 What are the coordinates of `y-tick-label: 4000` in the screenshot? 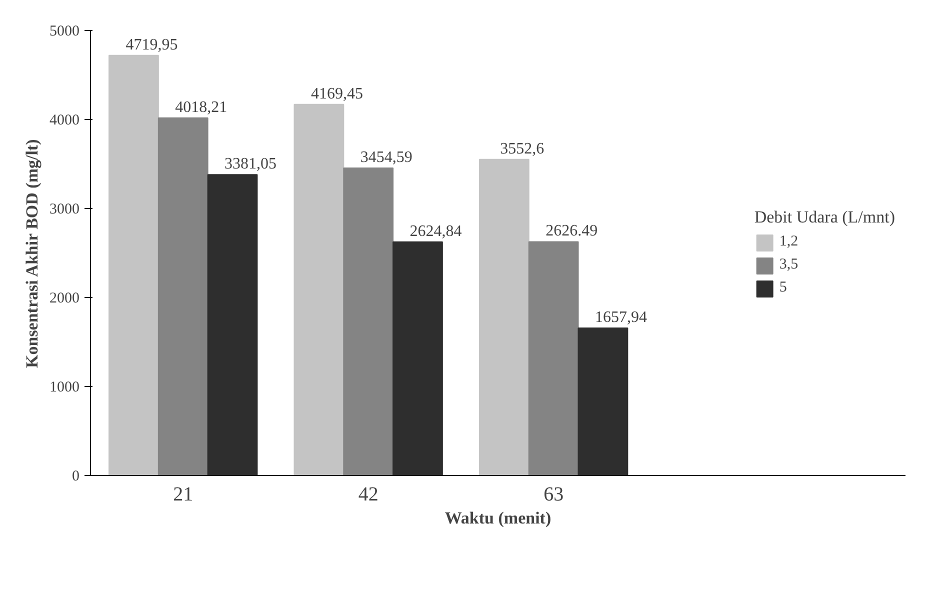 It's located at (65, 120).